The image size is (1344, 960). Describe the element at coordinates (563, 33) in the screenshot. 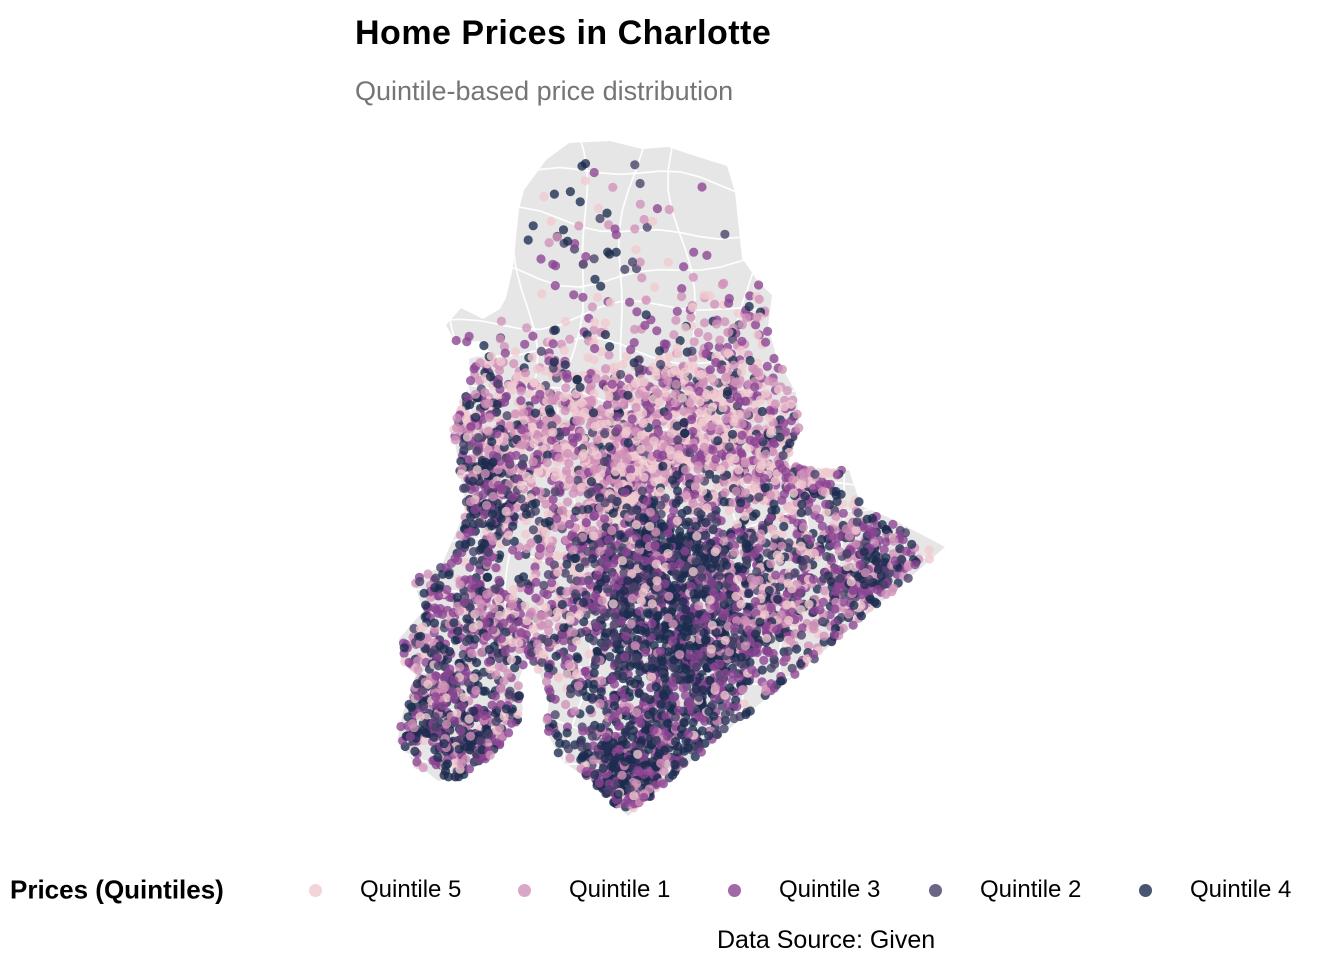

I see `plot-title: Home Prices in Charlotte` at that location.